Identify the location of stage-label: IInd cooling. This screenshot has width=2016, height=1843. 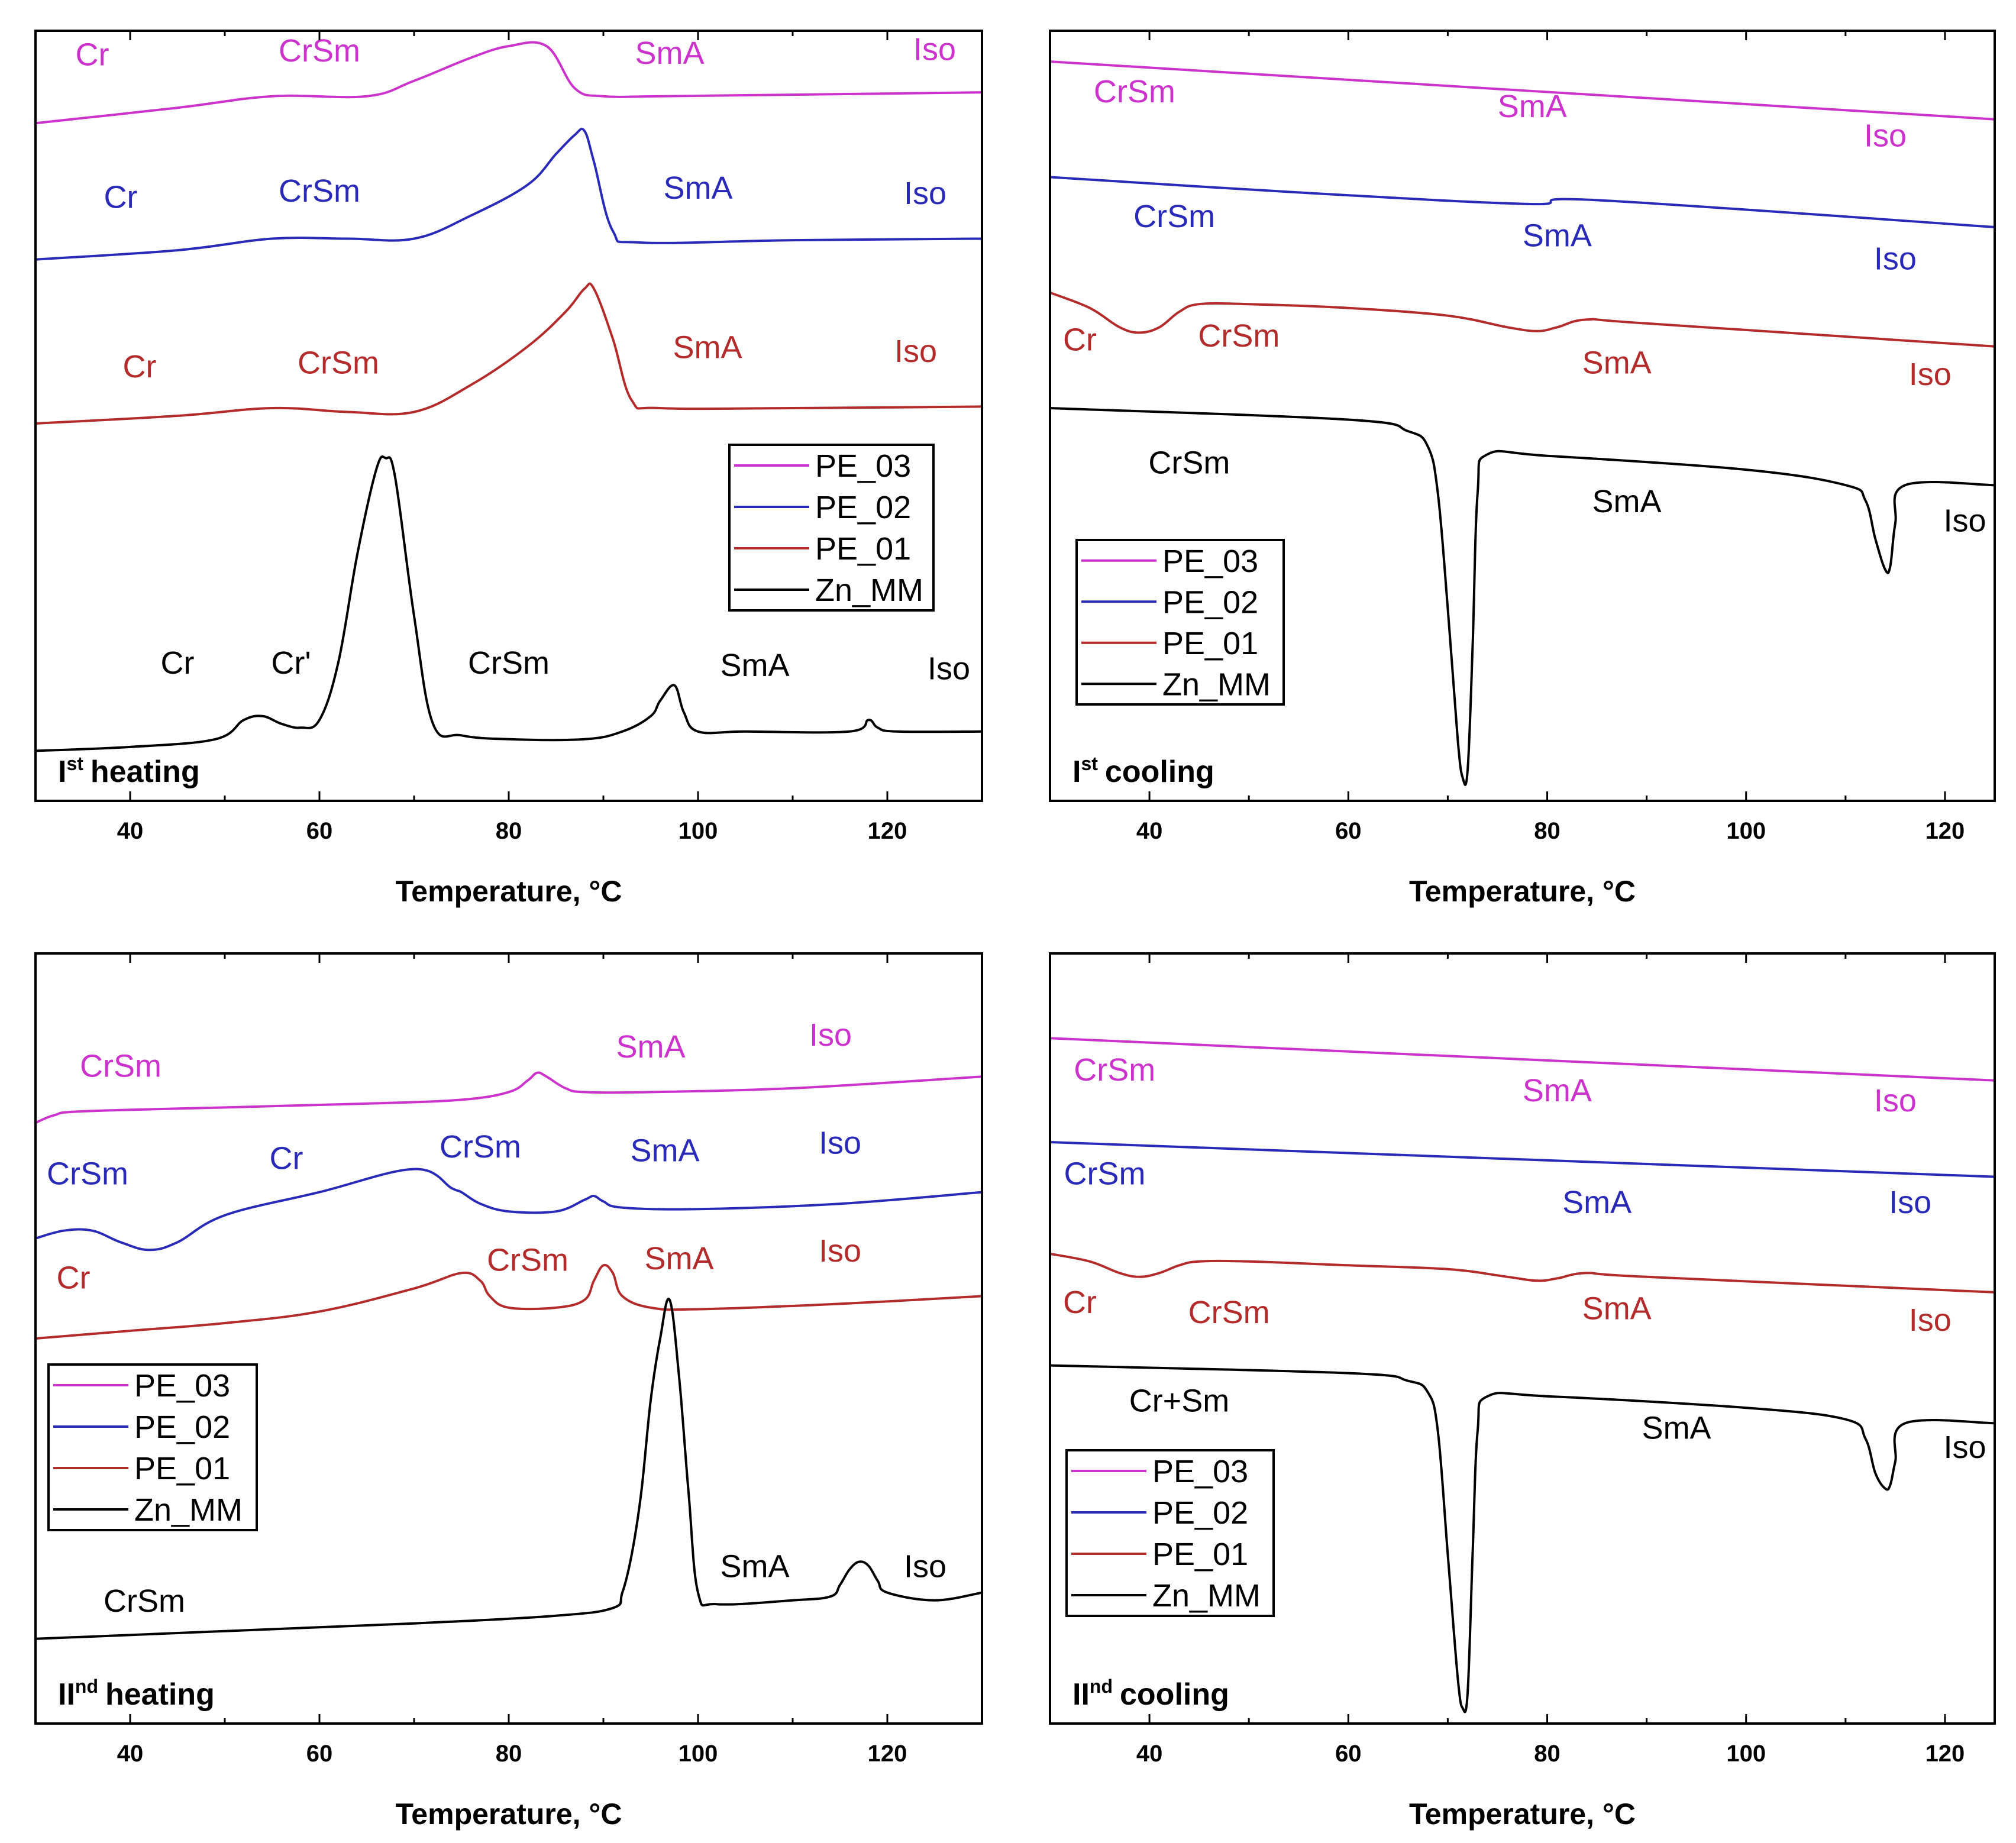
(1150, 1694).